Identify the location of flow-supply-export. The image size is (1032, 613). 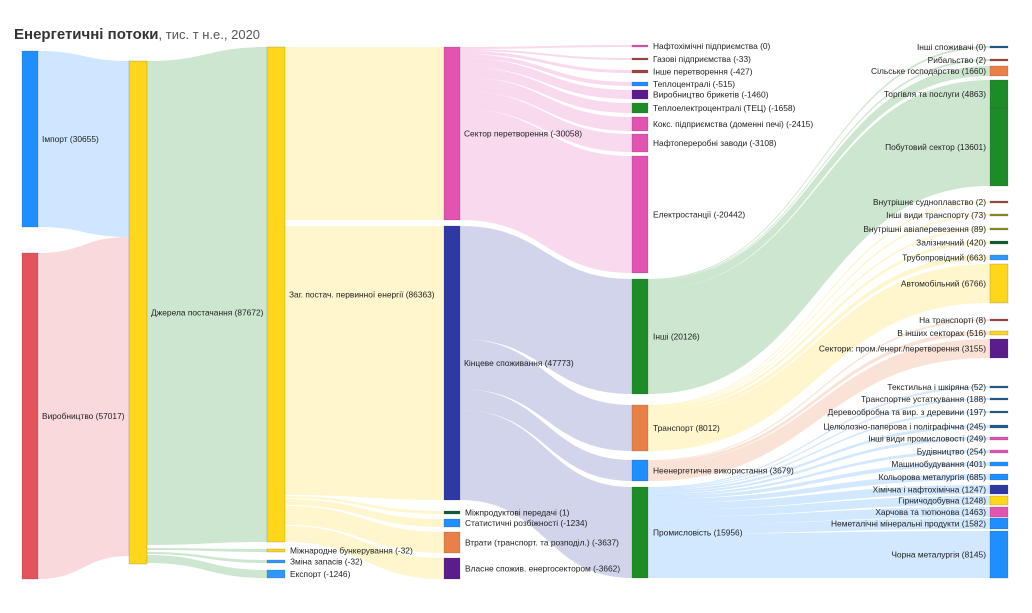
(207, 566).